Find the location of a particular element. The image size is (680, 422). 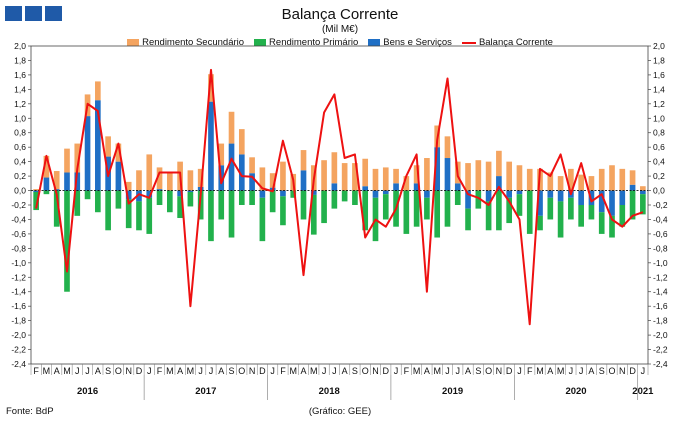

logo-square is located at coordinates (13, 13).